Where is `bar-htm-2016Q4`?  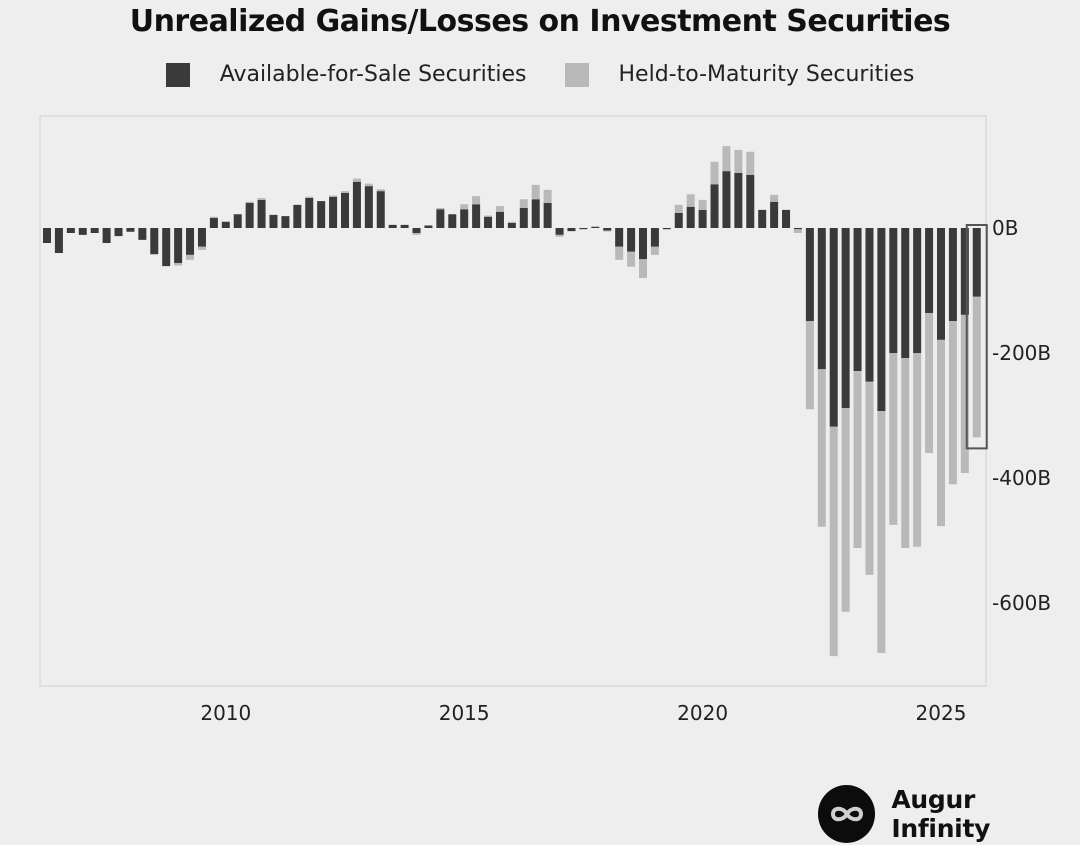
bar-htm-2016Q4 is located at coordinates (547, 196).